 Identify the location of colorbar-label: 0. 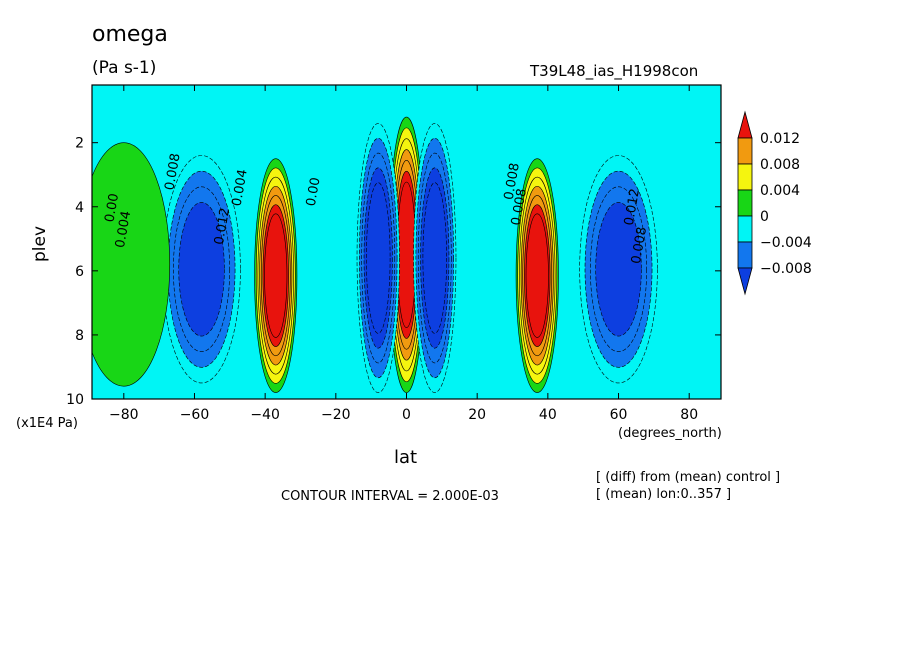
(764, 217).